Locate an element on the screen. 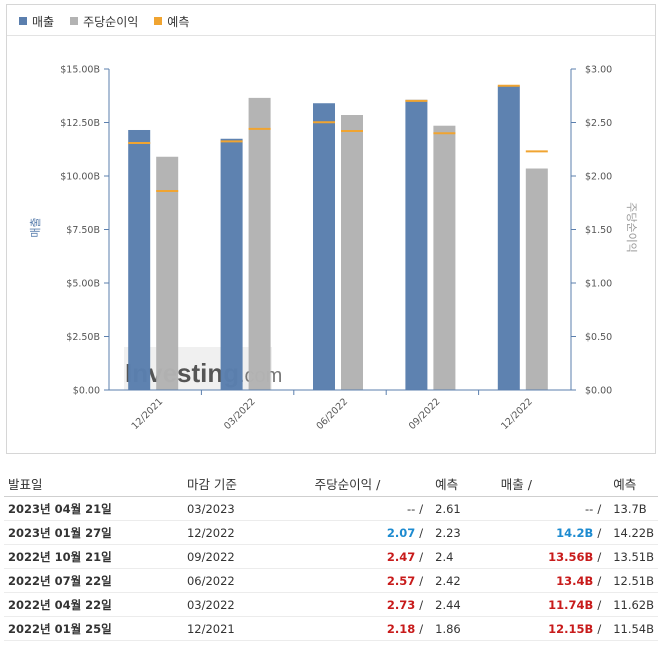 The image size is (662, 648). eps-actual: 2.57 is located at coordinates (401, 580).